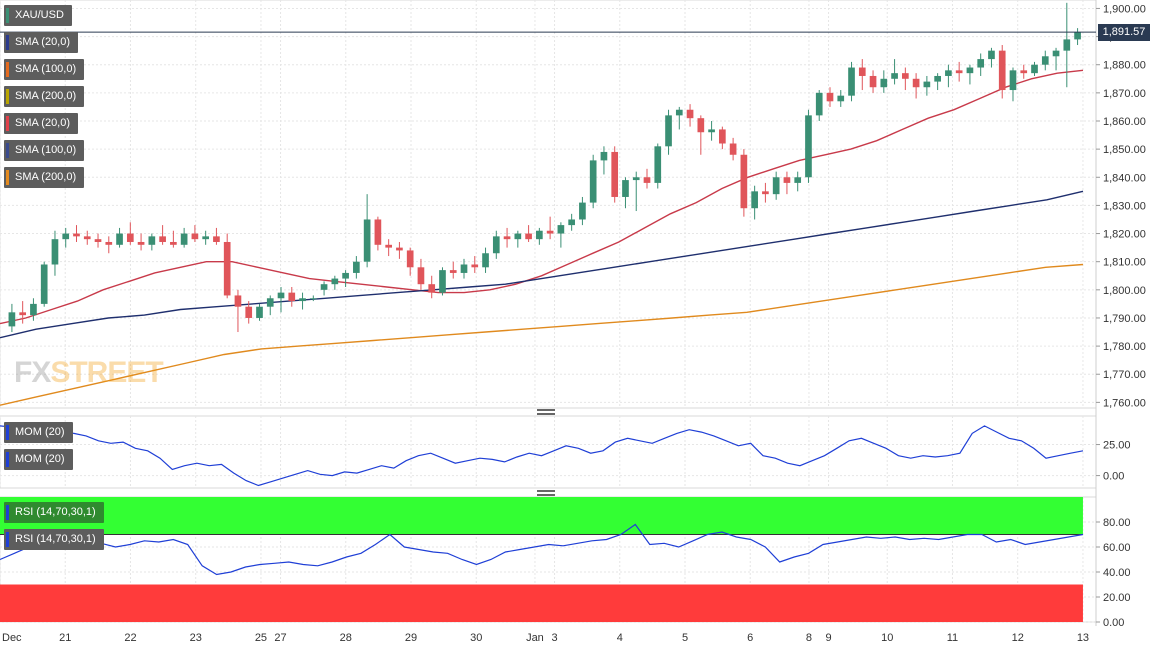 The height and width of the screenshot is (655, 1166). What do you see at coordinates (38, 459) in the screenshot?
I see `legend-mom-b: MOM (20)` at bounding box center [38, 459].